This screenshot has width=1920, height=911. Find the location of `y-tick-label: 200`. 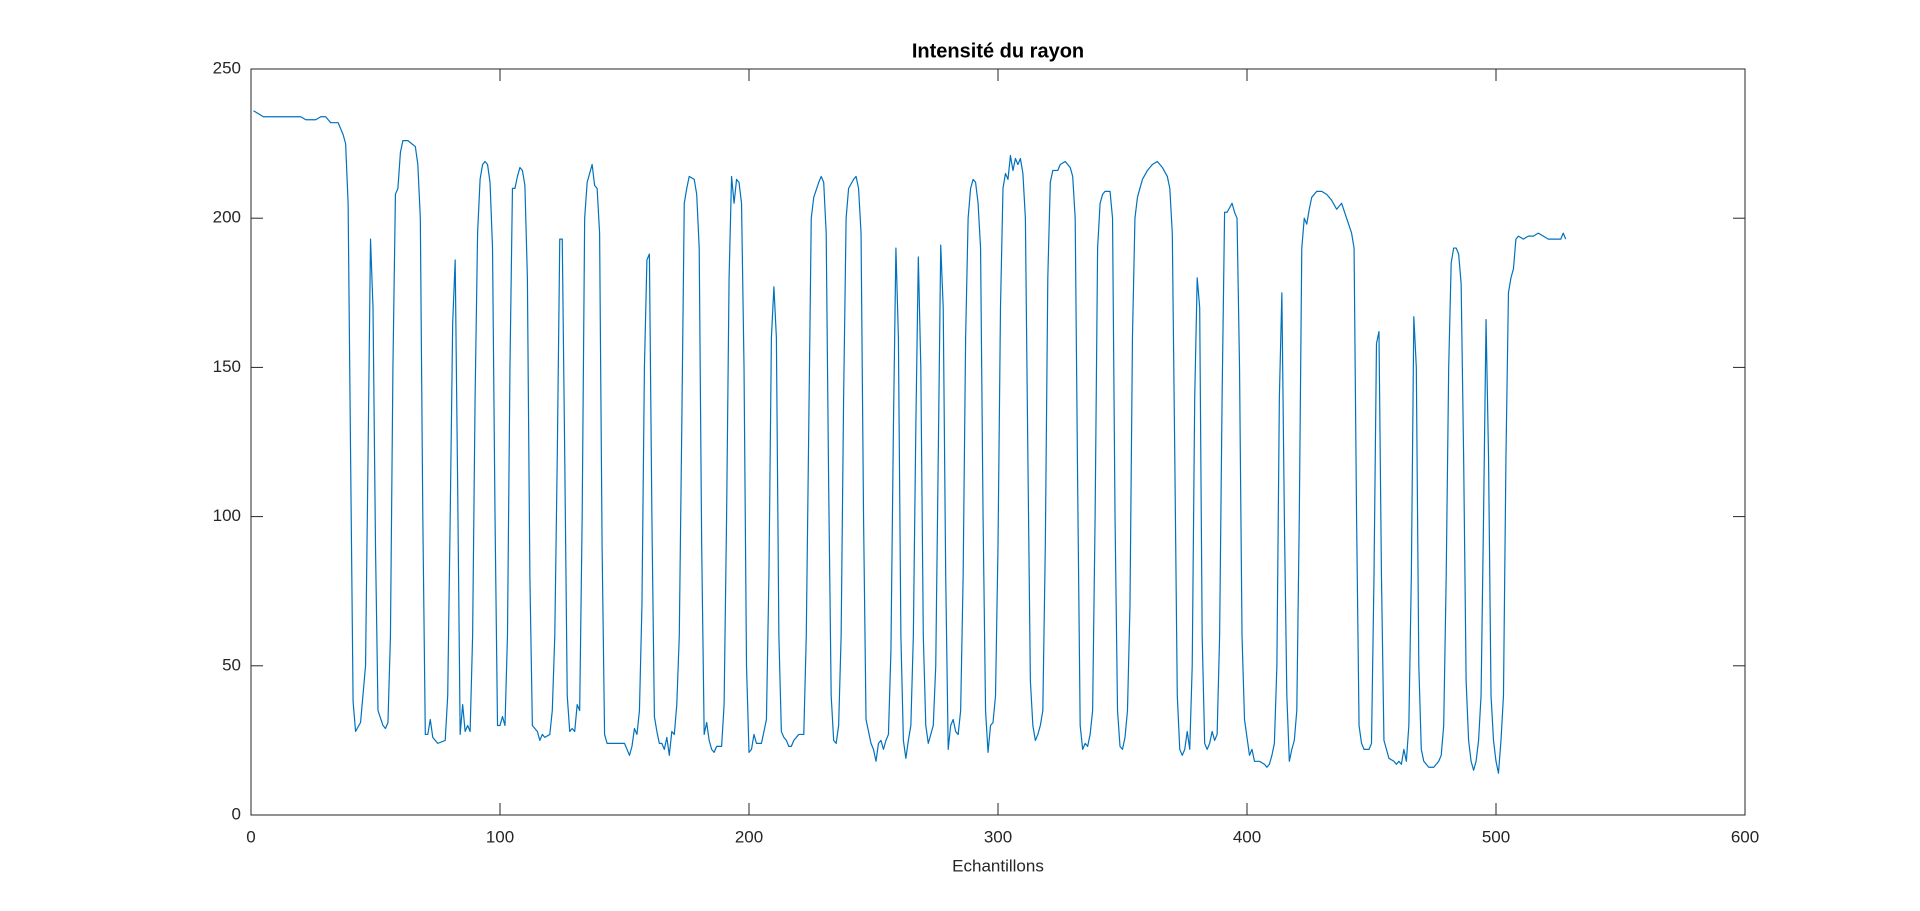

y-tick-label: 200 is located at coordinates (227, 217).